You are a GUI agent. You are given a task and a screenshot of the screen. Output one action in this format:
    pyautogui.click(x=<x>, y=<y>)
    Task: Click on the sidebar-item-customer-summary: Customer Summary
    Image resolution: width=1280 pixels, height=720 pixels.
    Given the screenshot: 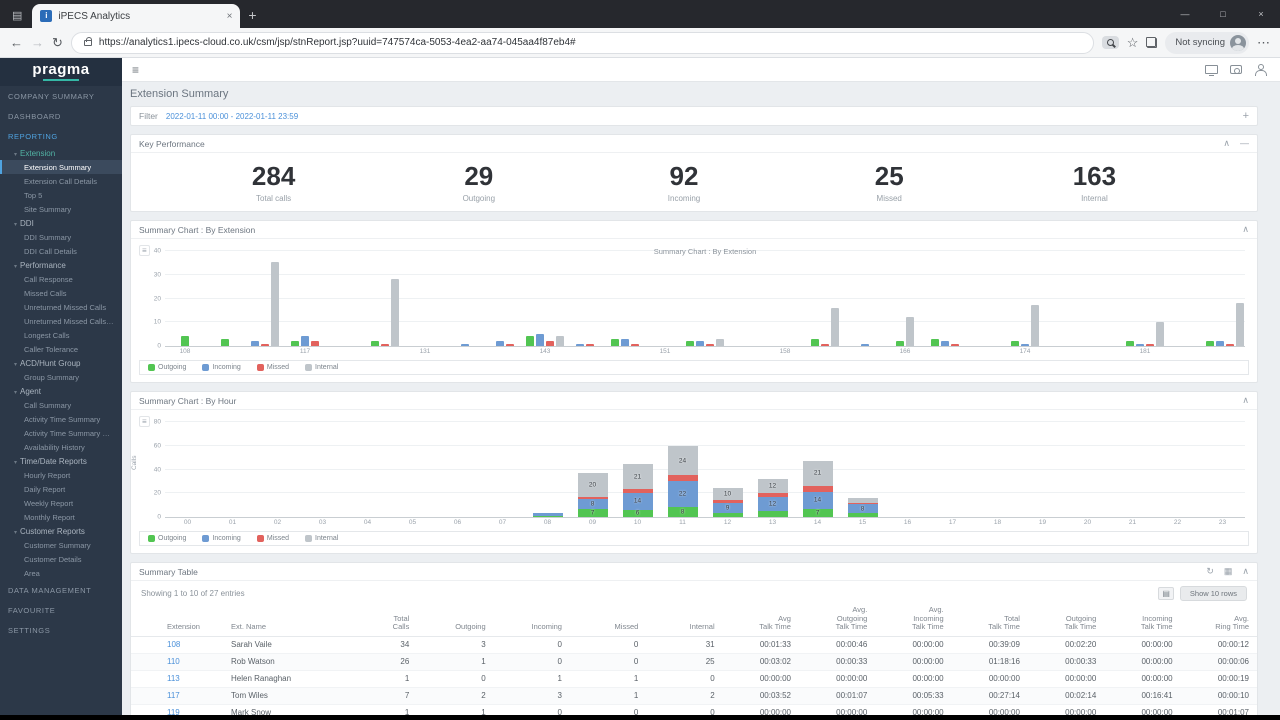 What is the action you would take?
    pyautogui.click(x=57, y=545)
    